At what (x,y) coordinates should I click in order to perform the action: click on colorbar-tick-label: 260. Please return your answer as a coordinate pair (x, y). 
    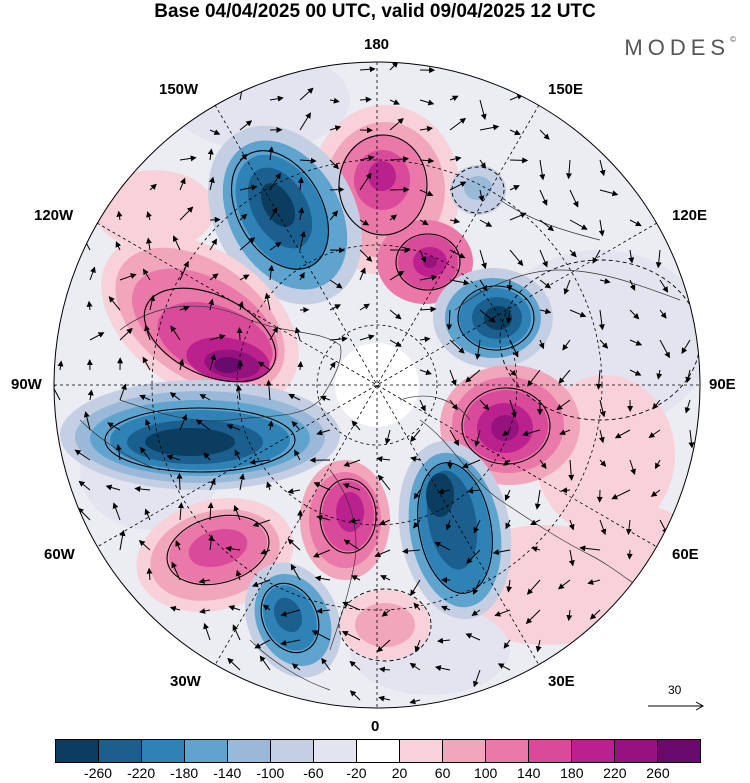
    Looking at the image, I should click on (658, 773).